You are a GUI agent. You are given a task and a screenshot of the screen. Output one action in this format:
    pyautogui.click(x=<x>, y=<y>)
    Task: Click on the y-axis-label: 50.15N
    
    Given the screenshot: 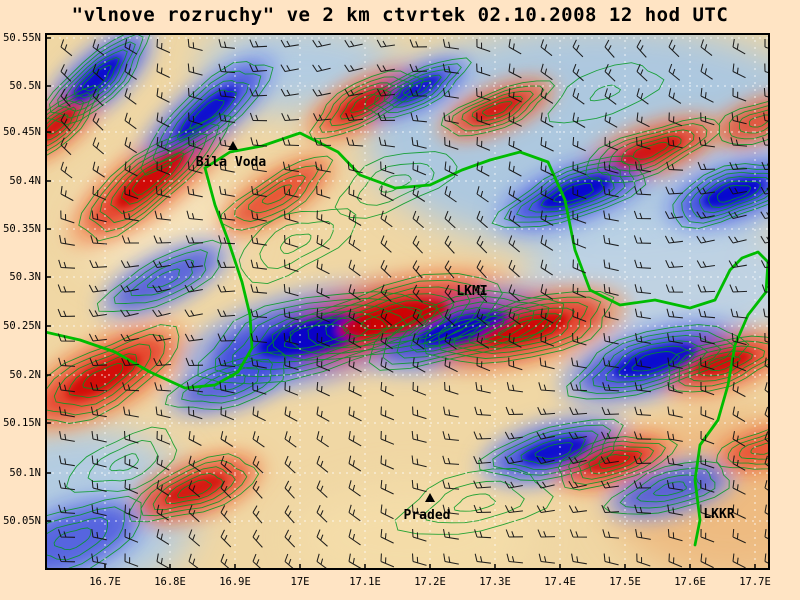 What is the action you would take?
    pyautogui.click(x=22, y=423)
    